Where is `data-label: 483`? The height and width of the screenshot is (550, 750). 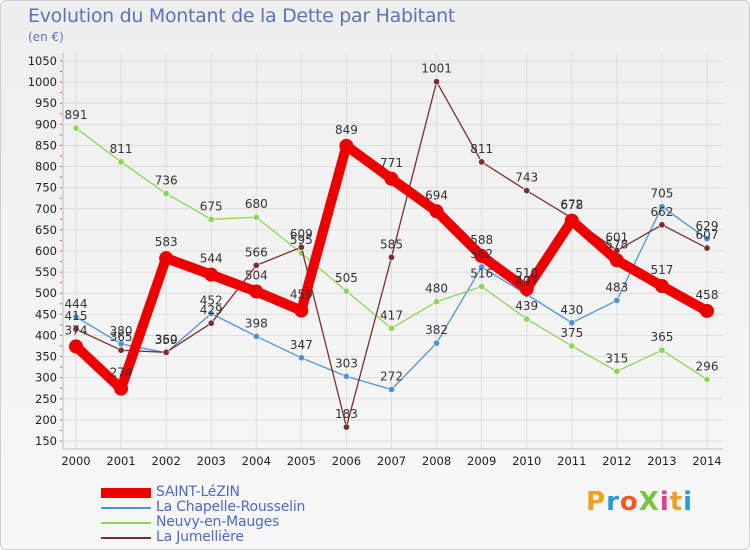
data-label: 483 is located at coordinates (616, 287).